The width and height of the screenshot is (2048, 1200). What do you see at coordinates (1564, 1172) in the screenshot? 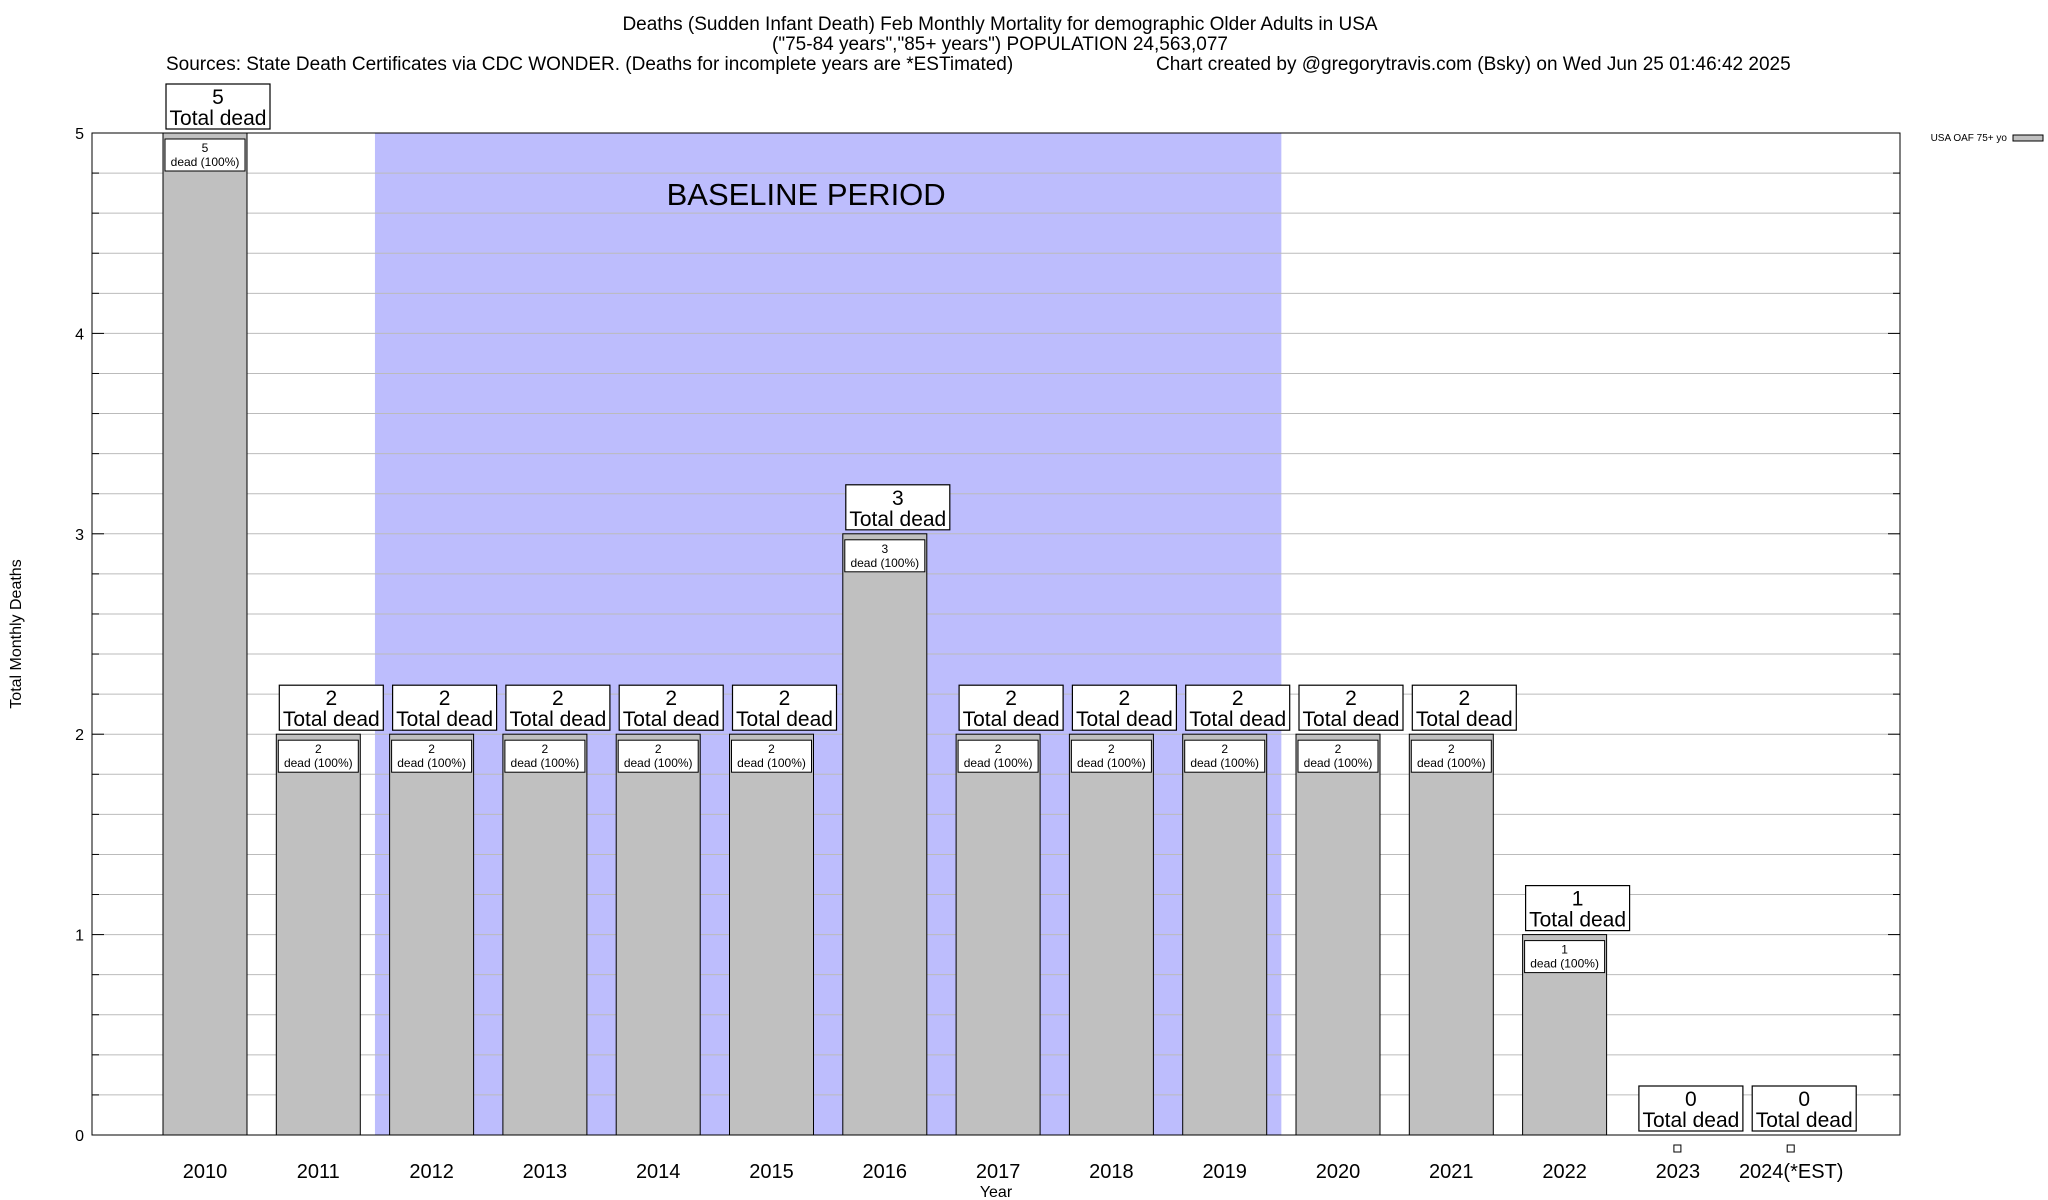
I see `x-tick-label: 2022` at bounding box center [1564, 1172].